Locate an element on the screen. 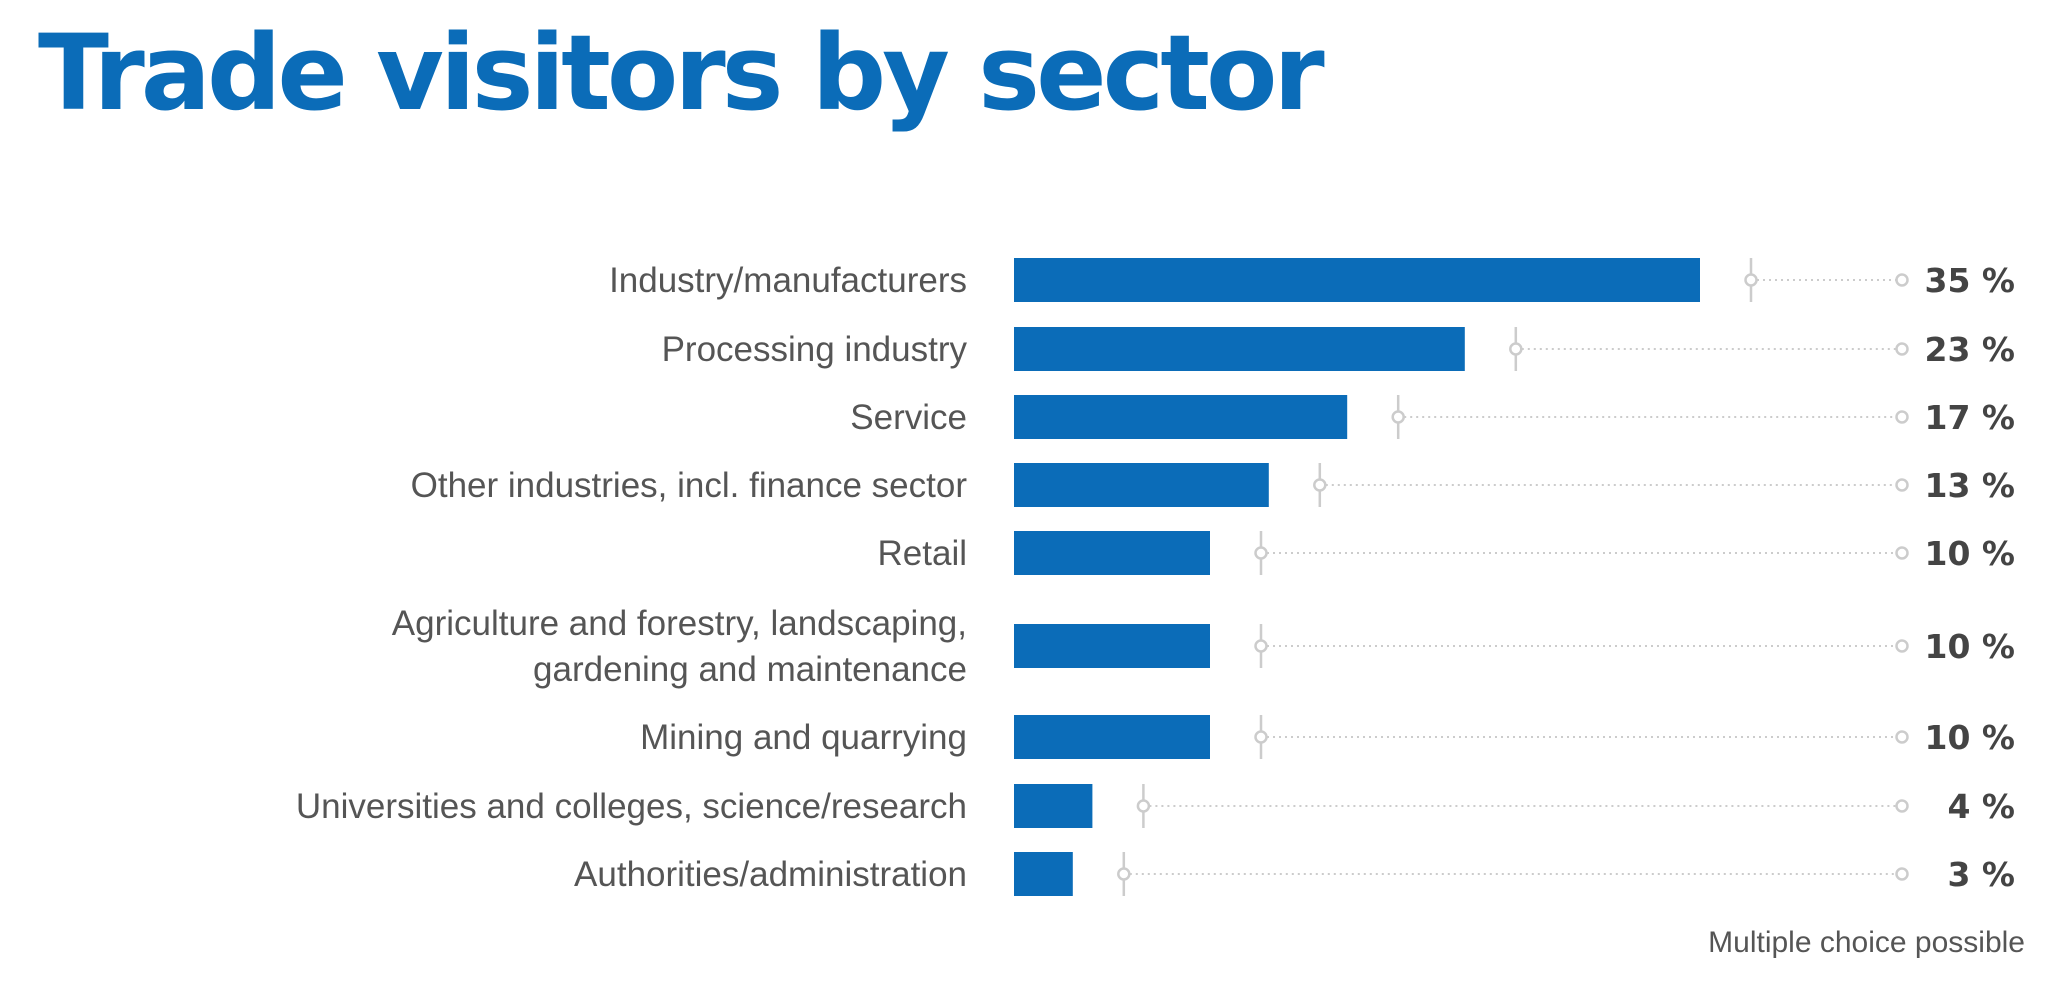 The width and height of the screenshot is (2050, 989). footnote: Multiple choice possible is located at coordinates (1866, 942).